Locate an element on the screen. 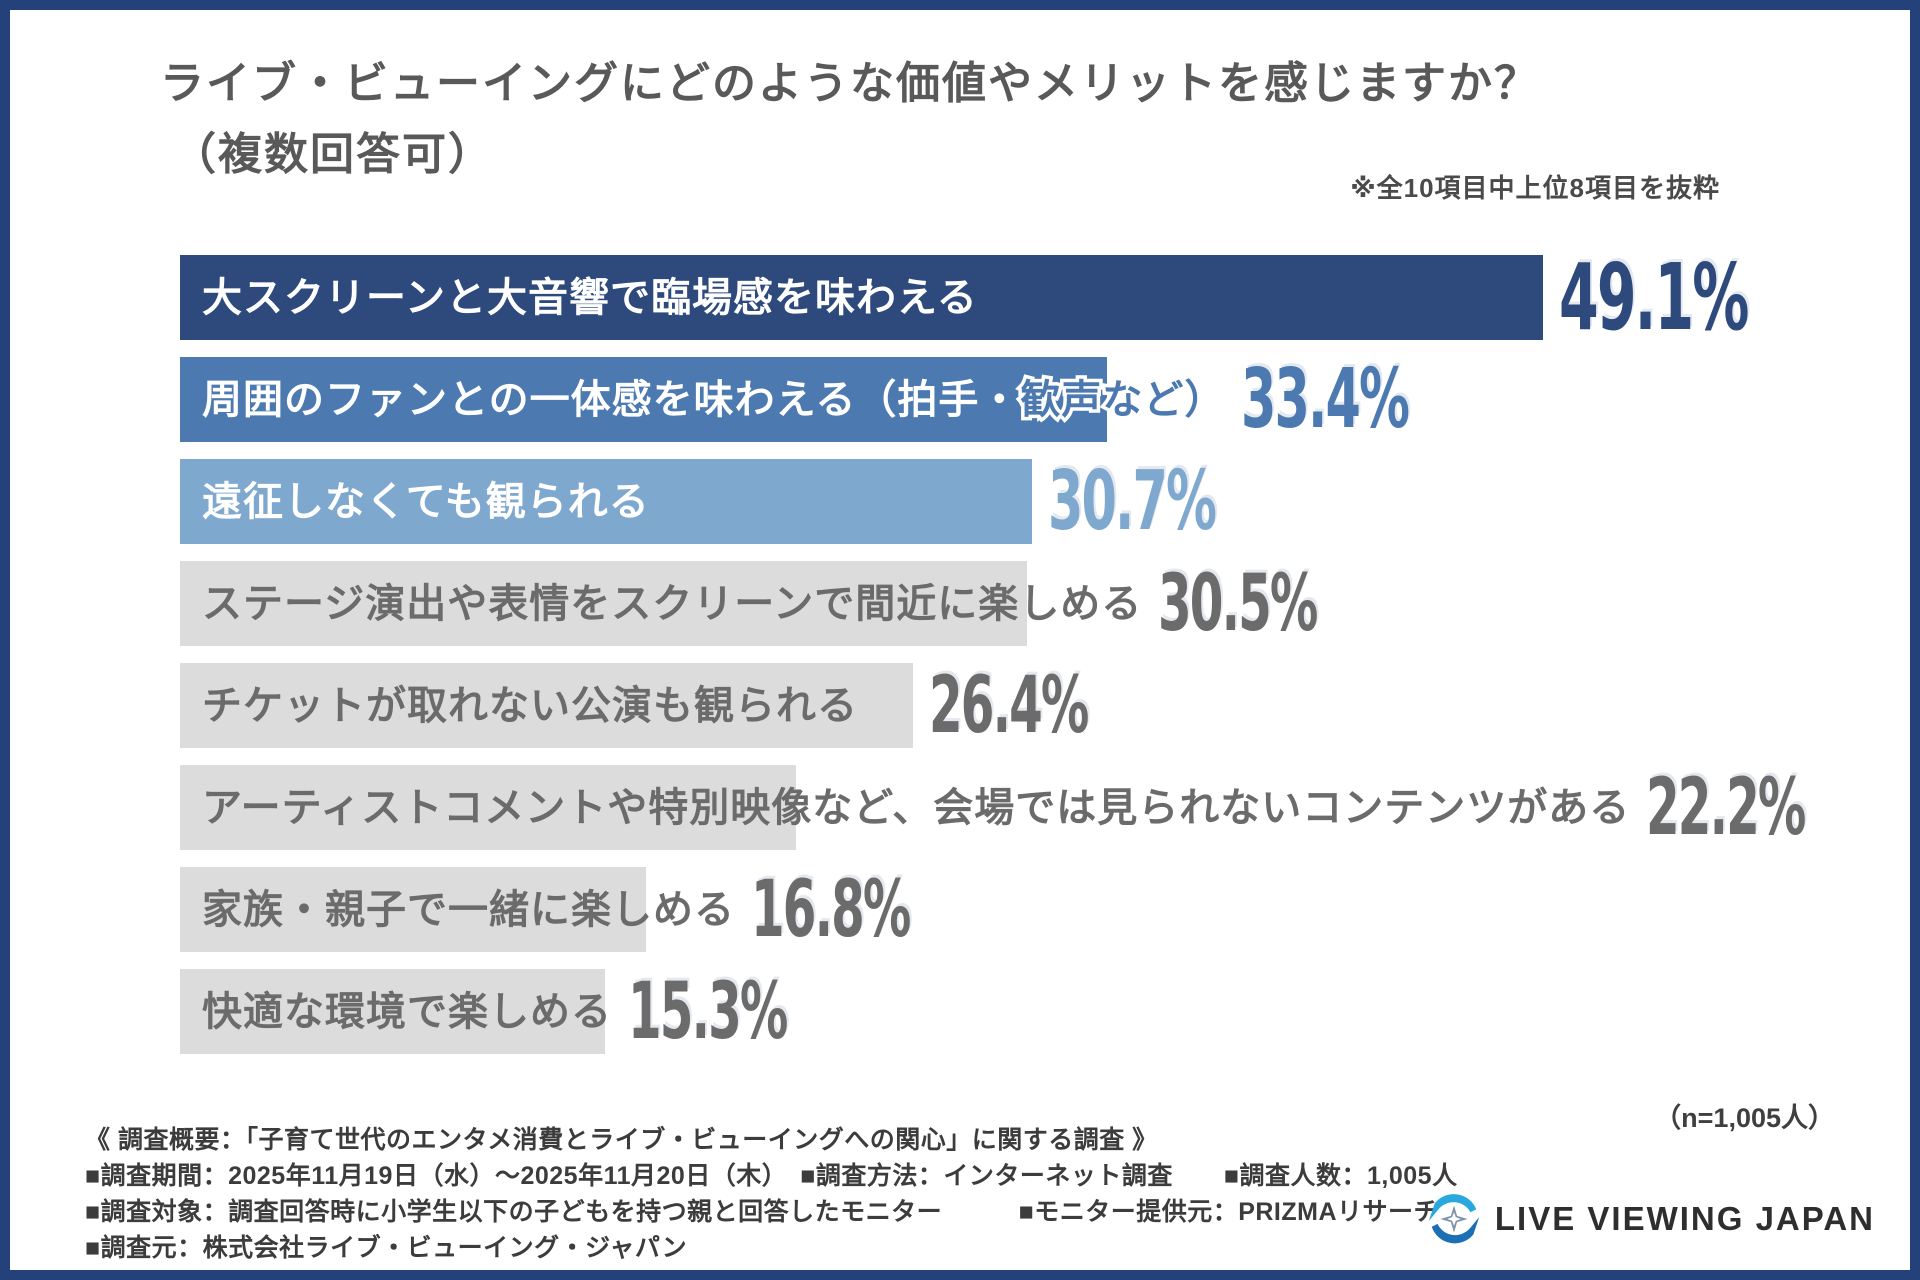  bar-label-overflow-text: 歓声など） is located at coordinates (1122, 399).